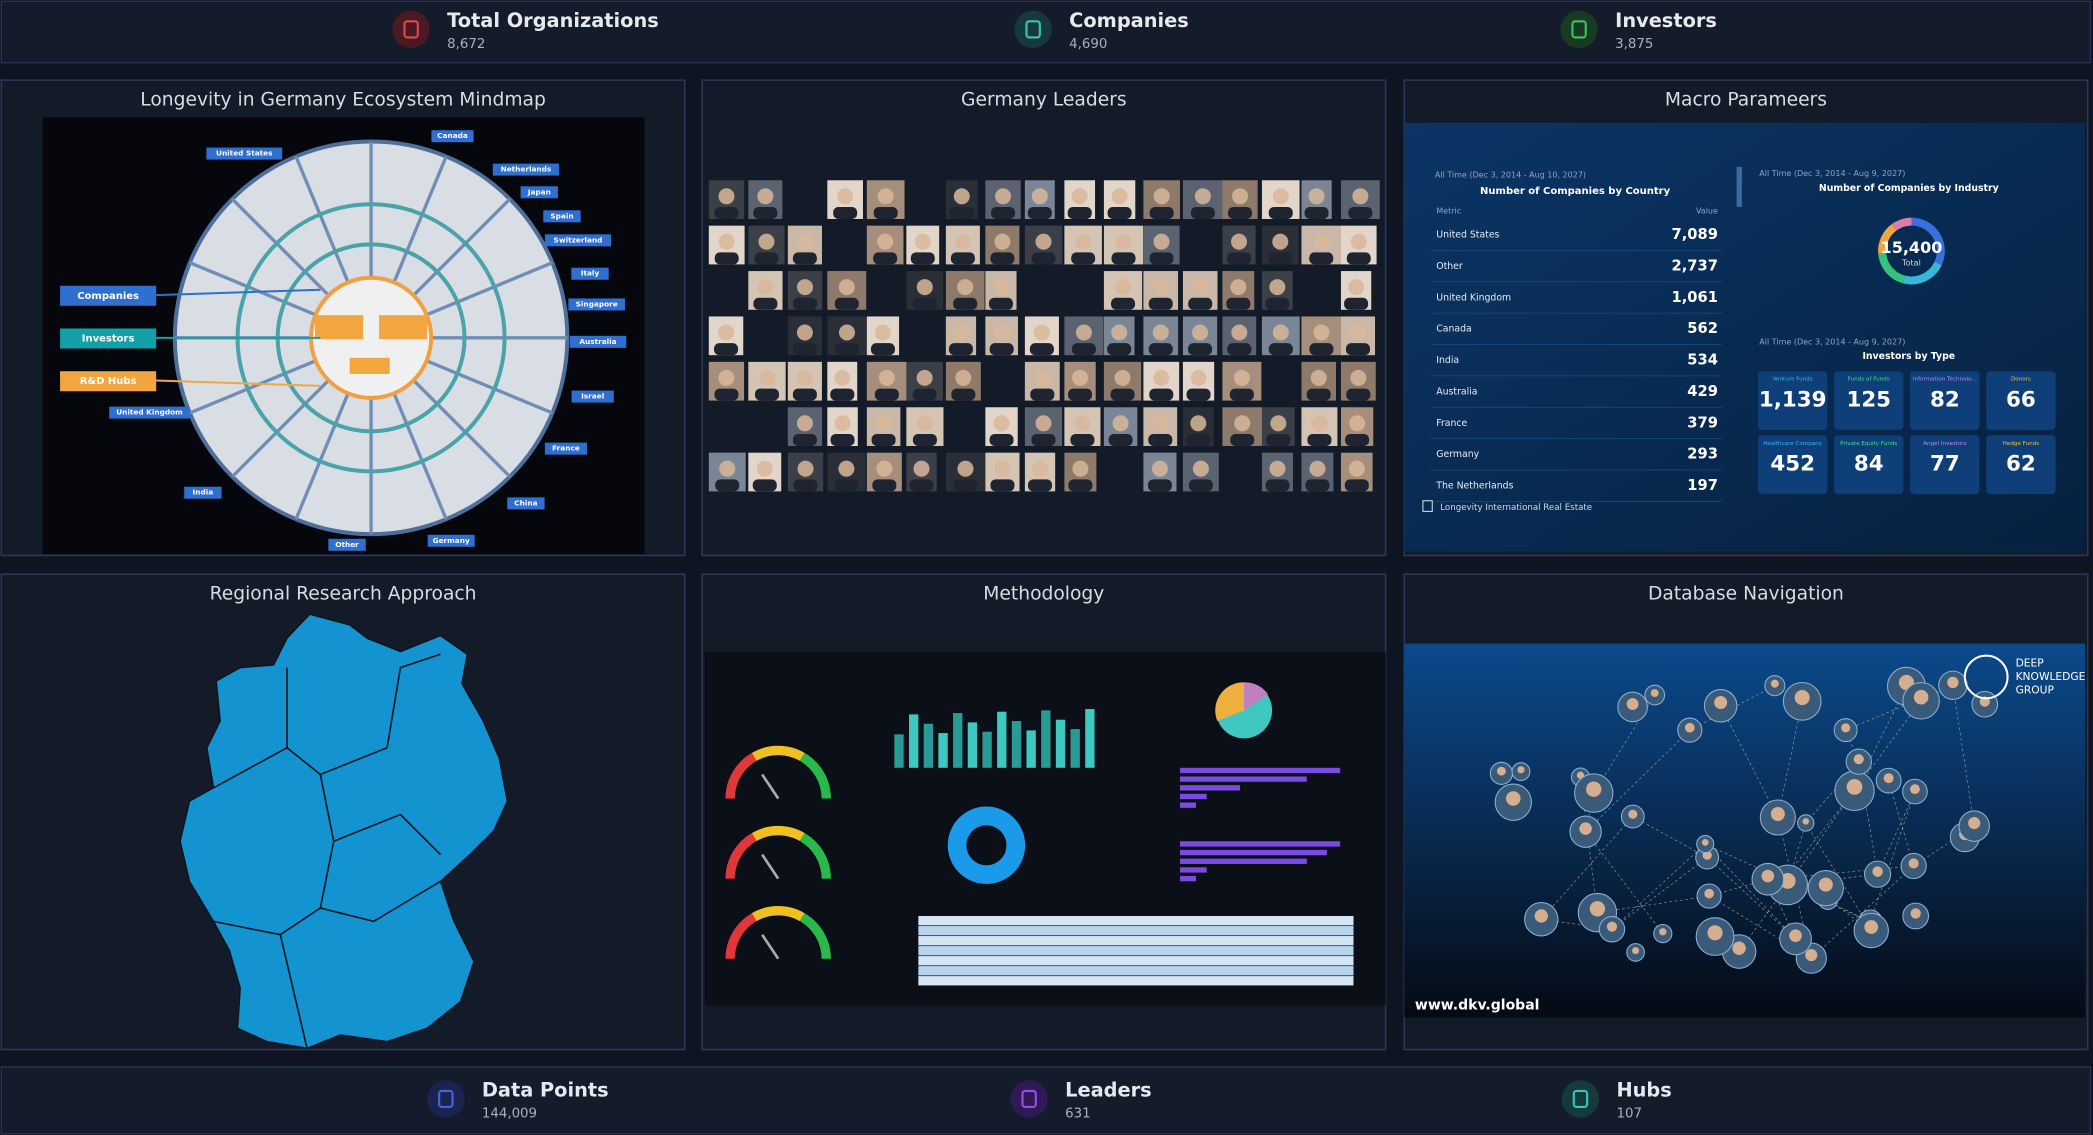 The height and width of the screenshot is (1135, 2093). Describe the element at coordinates (590, 273) in the screenshot. I see `country-label: Italy` at that location.